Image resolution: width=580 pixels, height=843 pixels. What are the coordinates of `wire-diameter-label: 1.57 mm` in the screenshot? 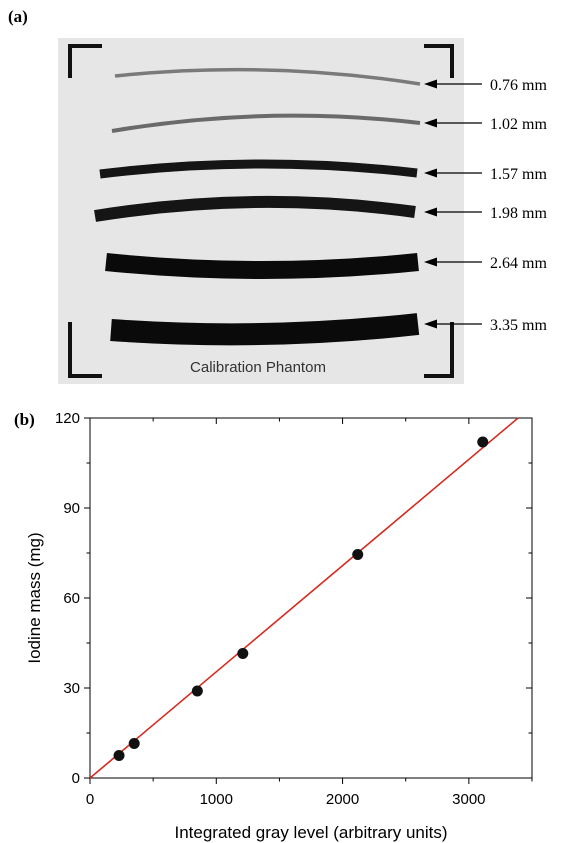 It's located at (518, 174).